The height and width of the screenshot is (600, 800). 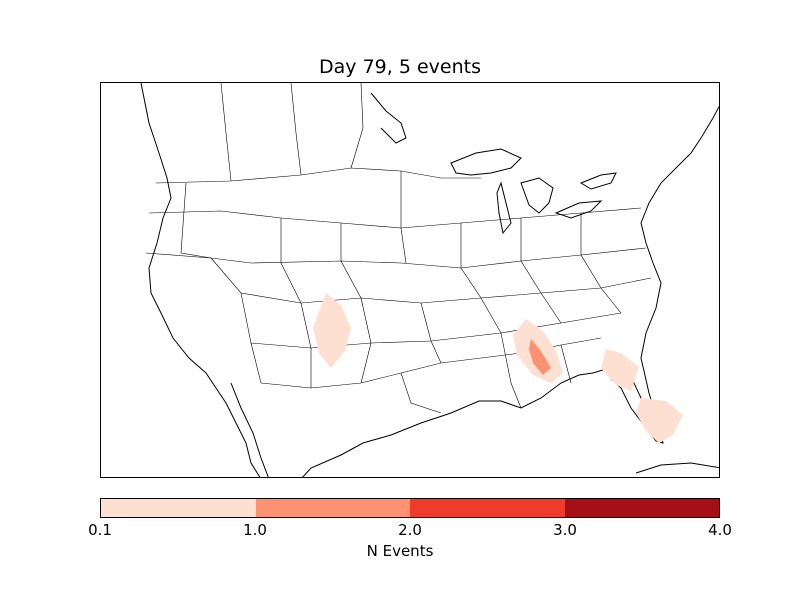 What do you see at coordinates (659, 420) in the screenshot?
I see `contour-fl-south` at bounding box center [659, 420].